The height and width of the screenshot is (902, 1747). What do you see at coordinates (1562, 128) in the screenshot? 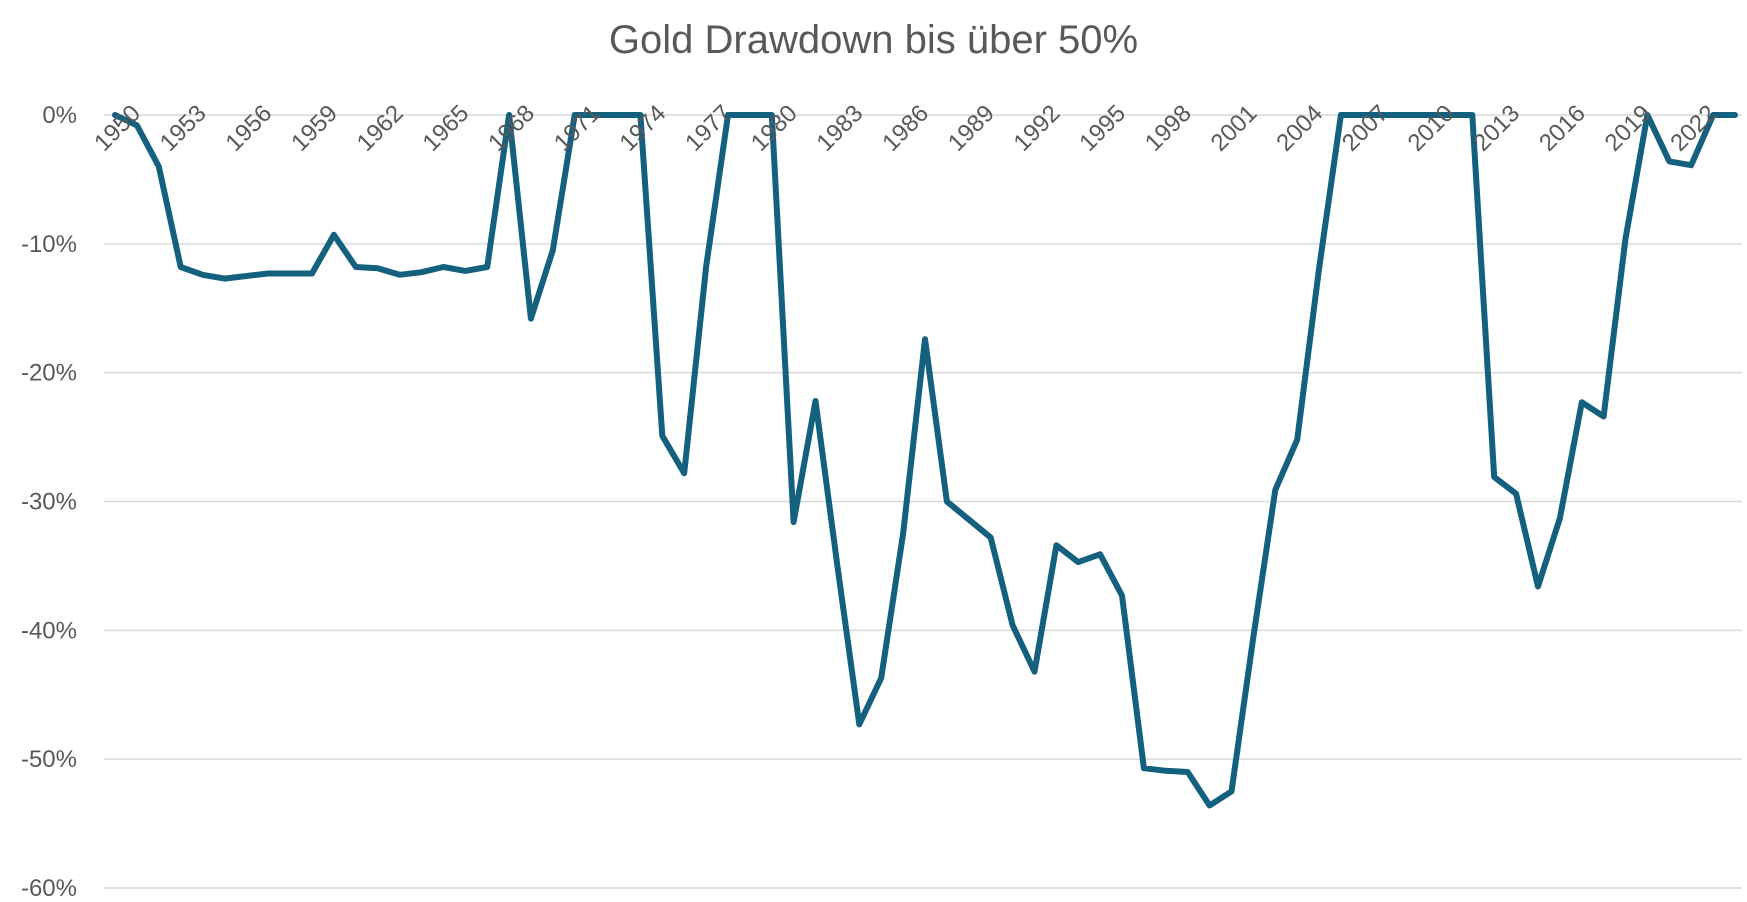
I see `x-tick-label: 2016` at bounding box center [1562, 128].